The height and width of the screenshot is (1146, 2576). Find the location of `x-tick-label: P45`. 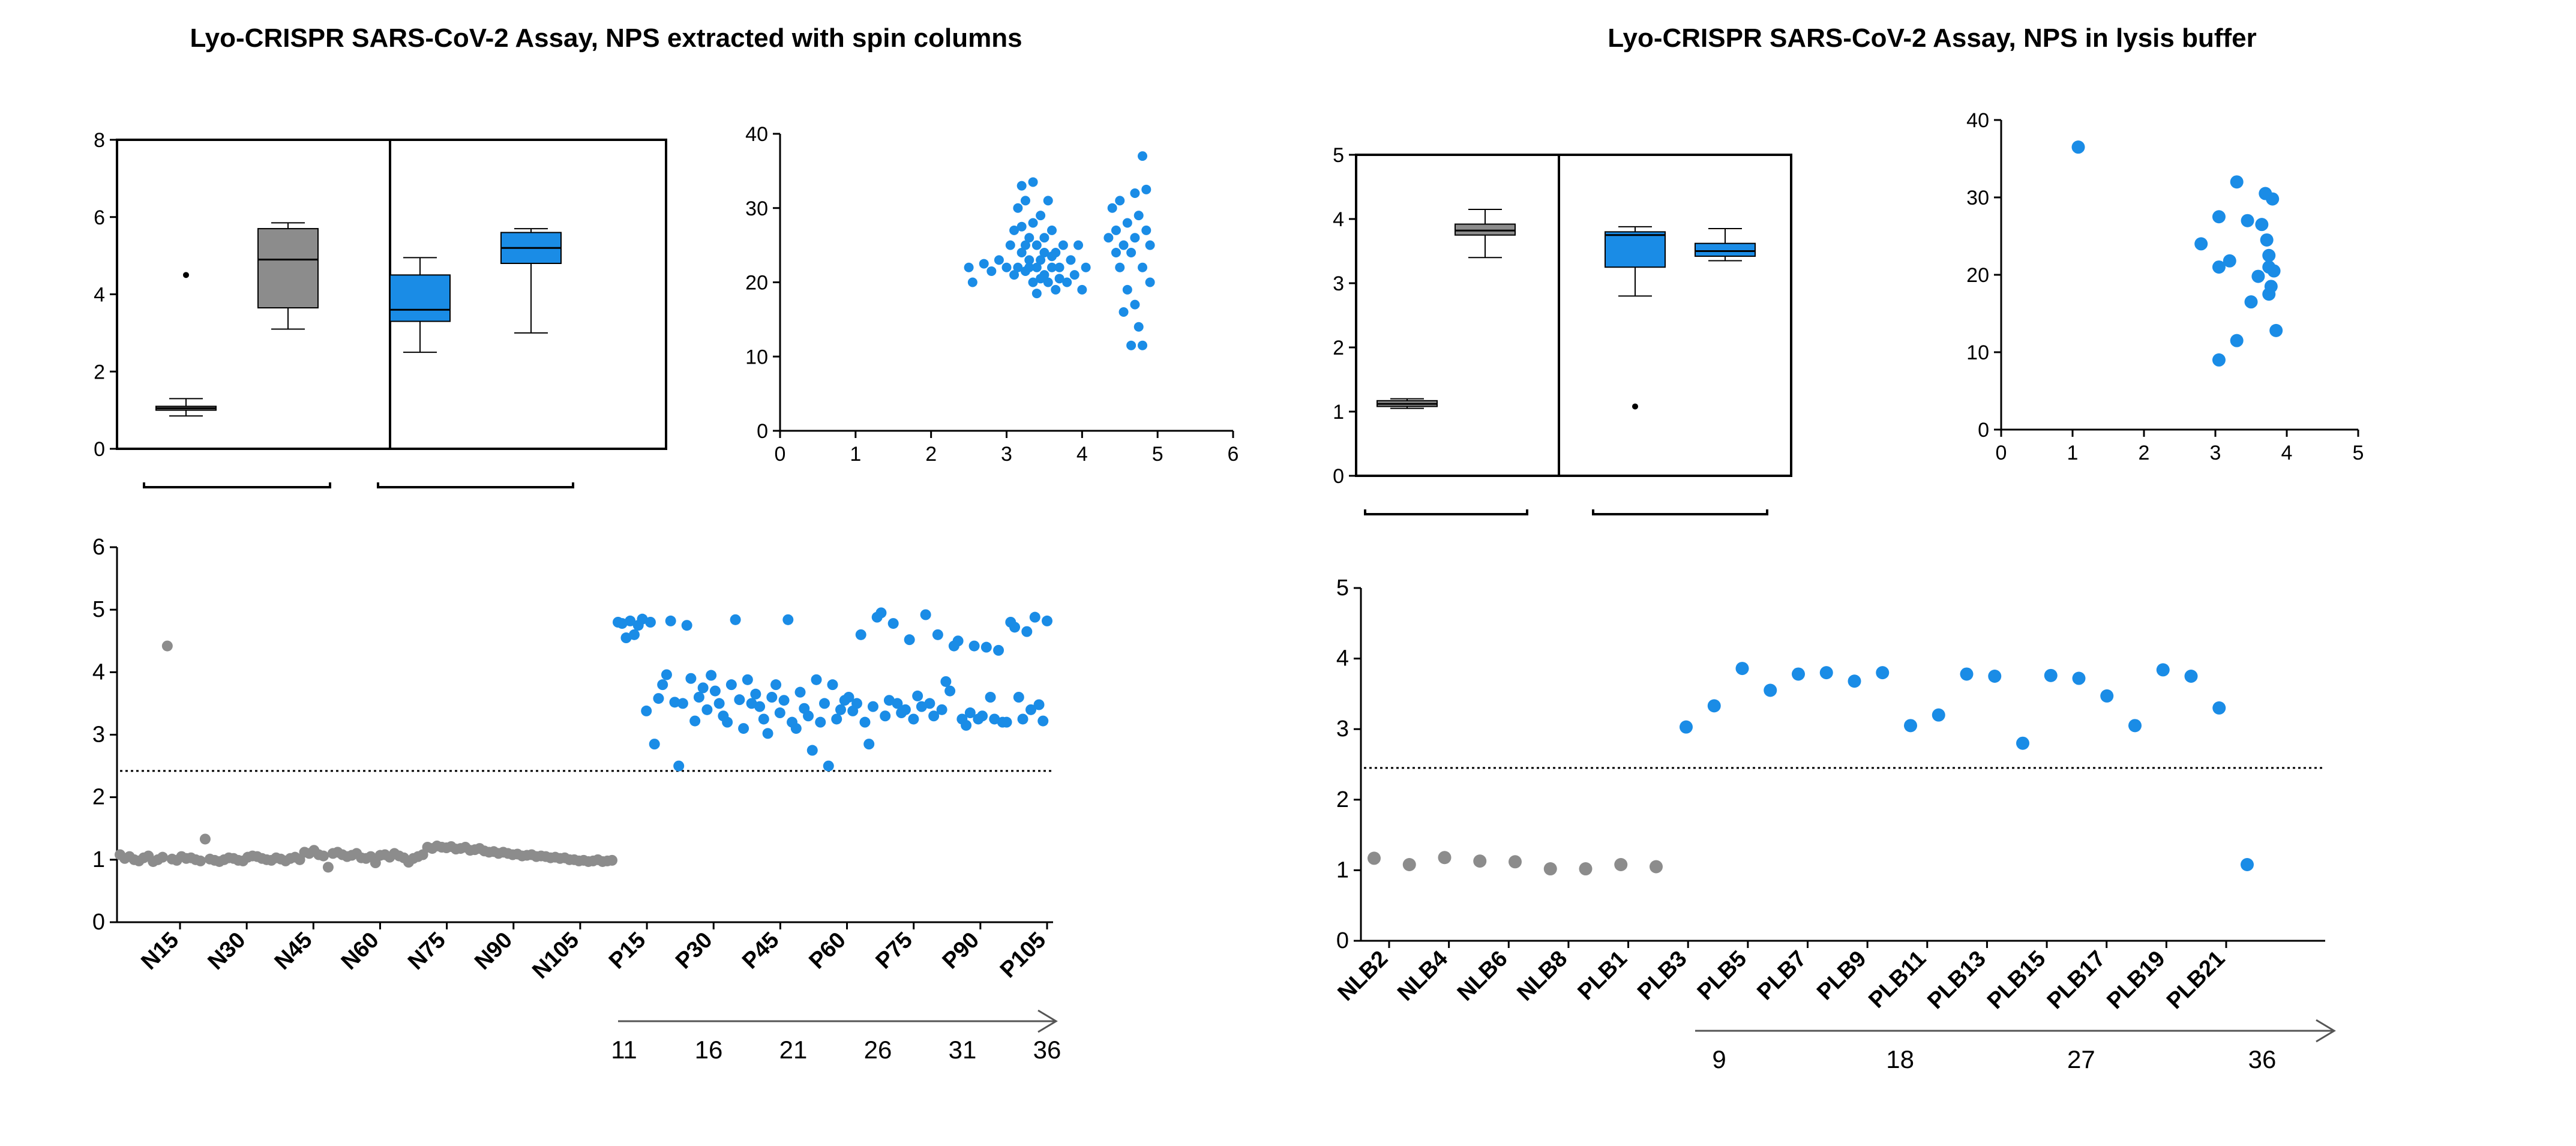

x-tick-label: P45 is located at coordinates (760, 951).